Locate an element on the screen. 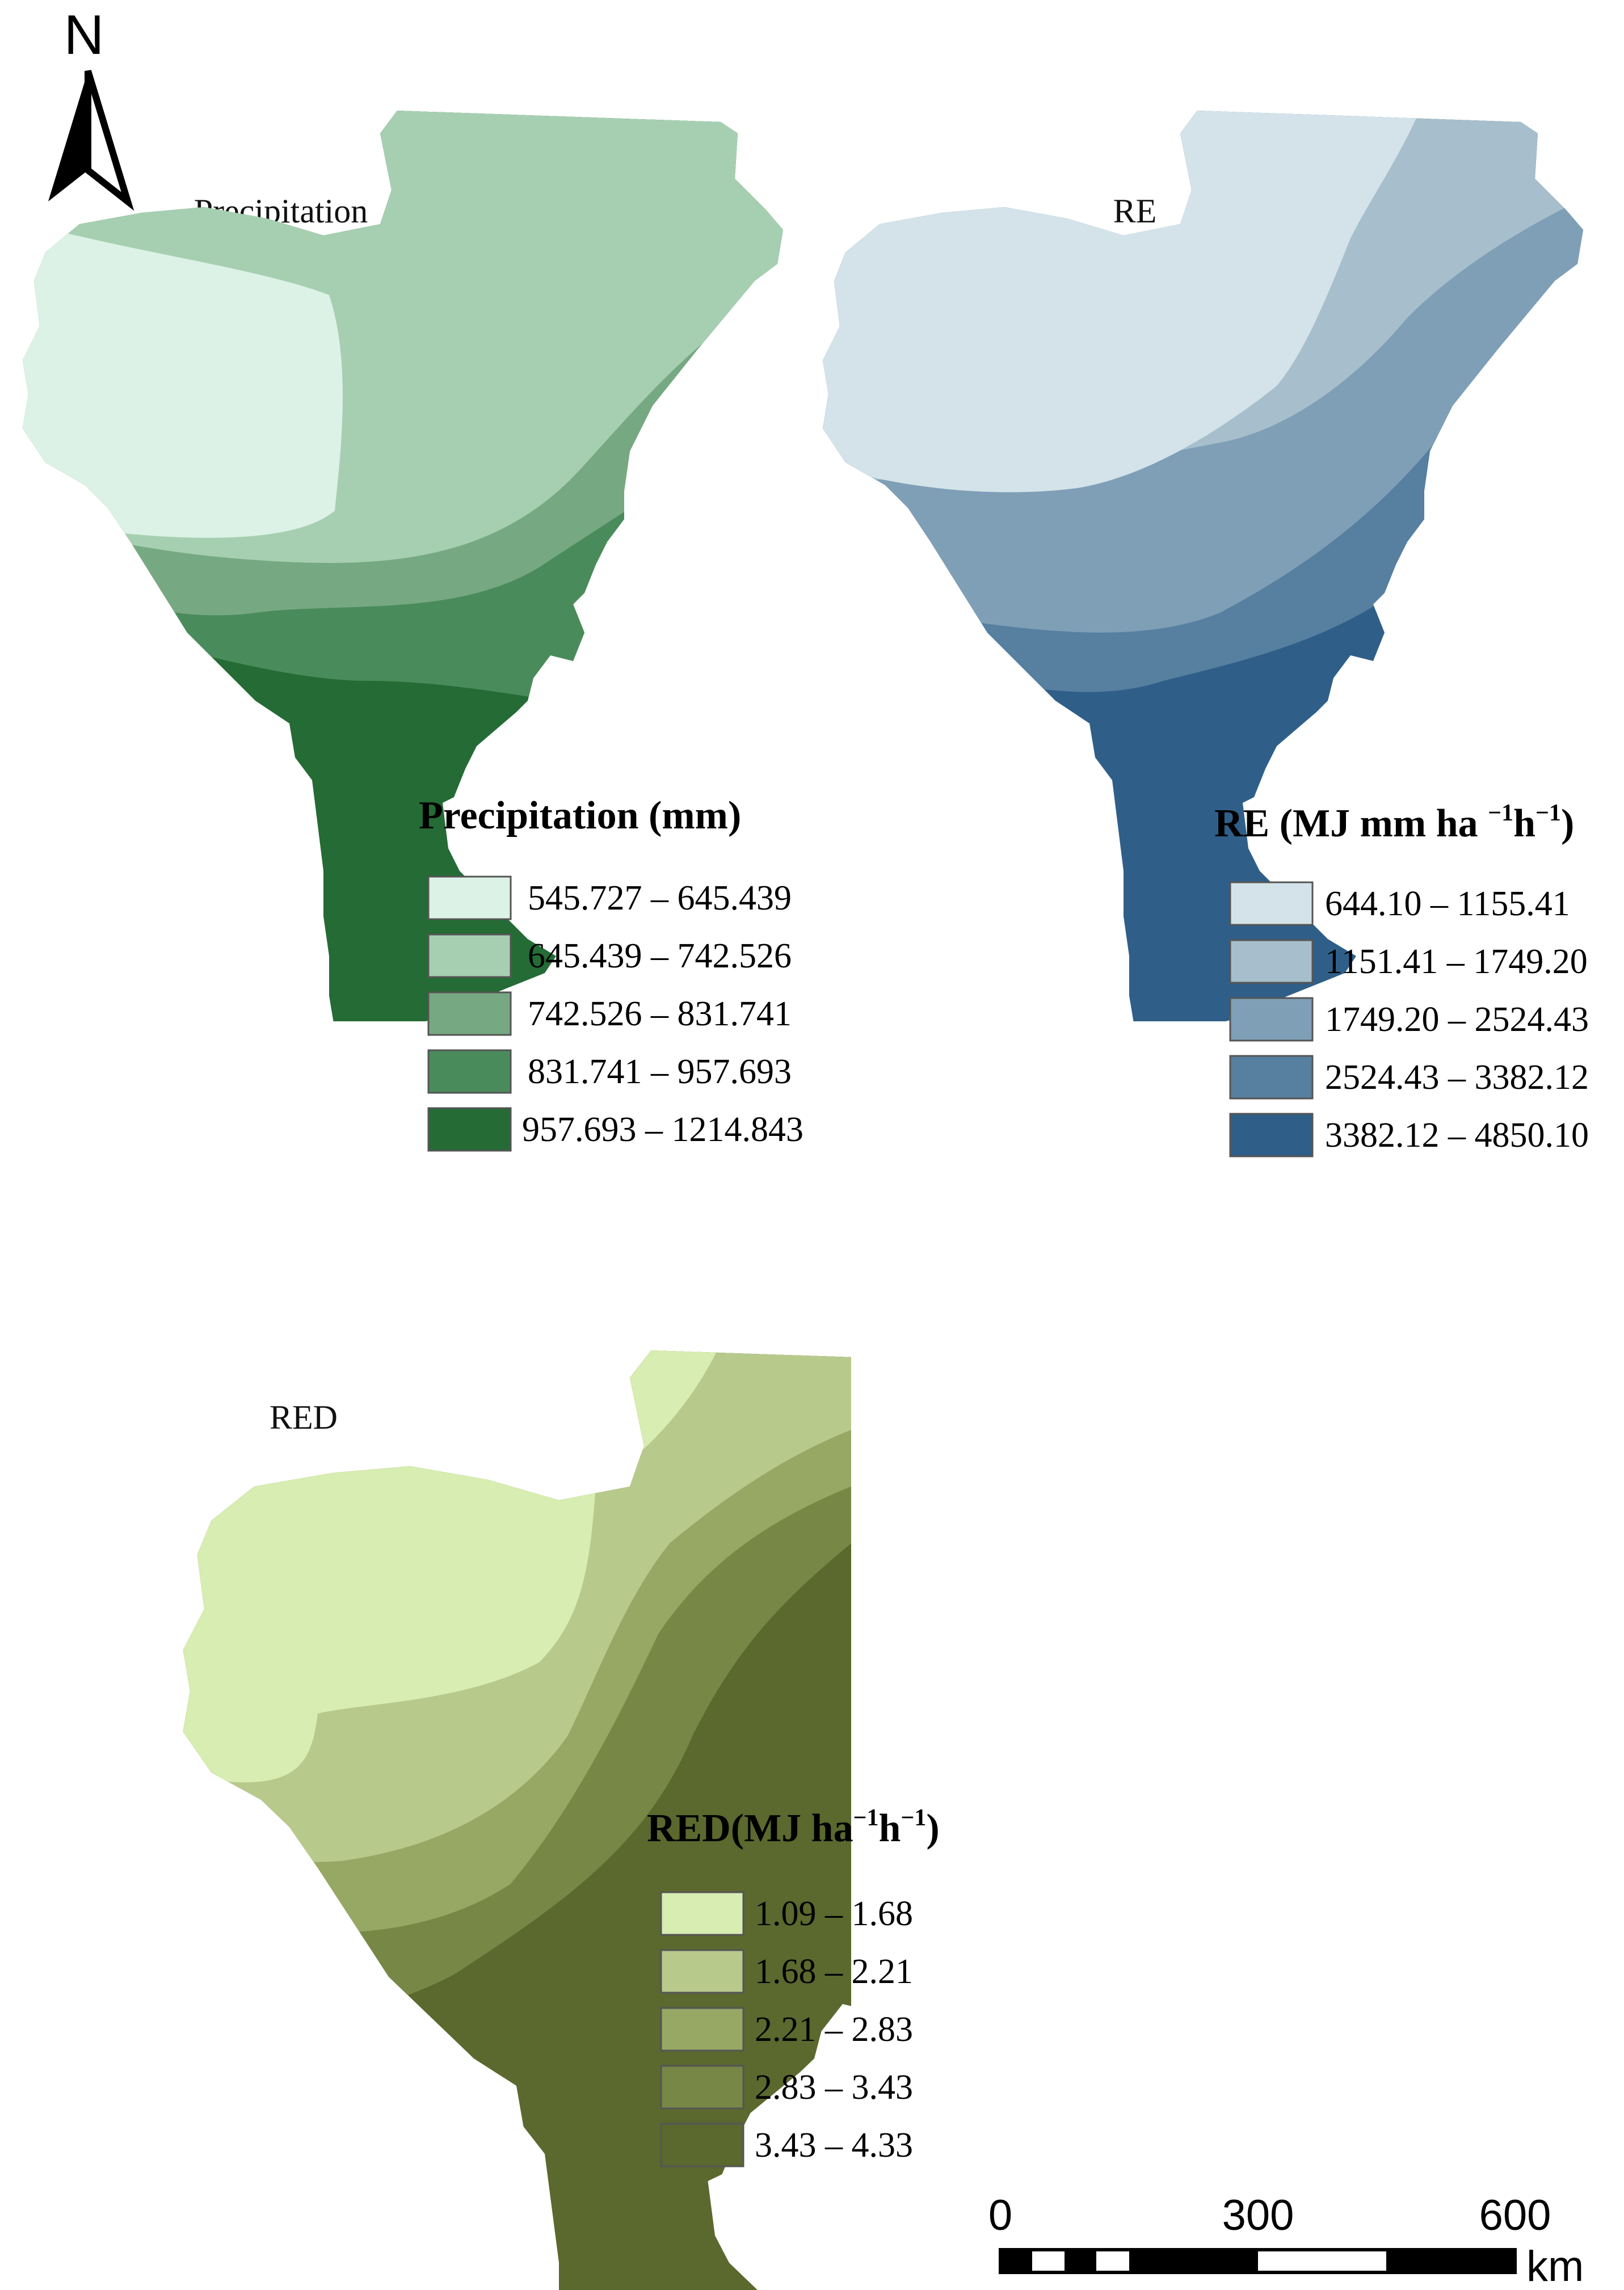 The width and height of the screenshot is (1624, 2290). legend-label: 645.439 – 742.526 is located at coordinates (660, 956).